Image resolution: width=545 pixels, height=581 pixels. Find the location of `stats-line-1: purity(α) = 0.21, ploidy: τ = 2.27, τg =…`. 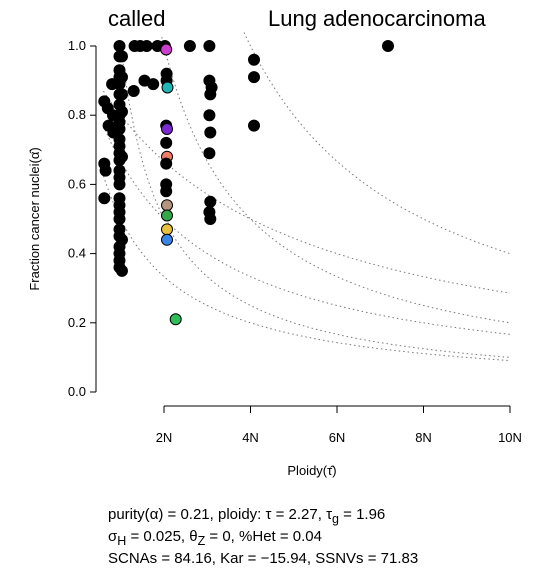

stats-line-1: purity(α) = 0.21, ploidy: τ = 2.27, τg =… is located at coordinates (247, 516).